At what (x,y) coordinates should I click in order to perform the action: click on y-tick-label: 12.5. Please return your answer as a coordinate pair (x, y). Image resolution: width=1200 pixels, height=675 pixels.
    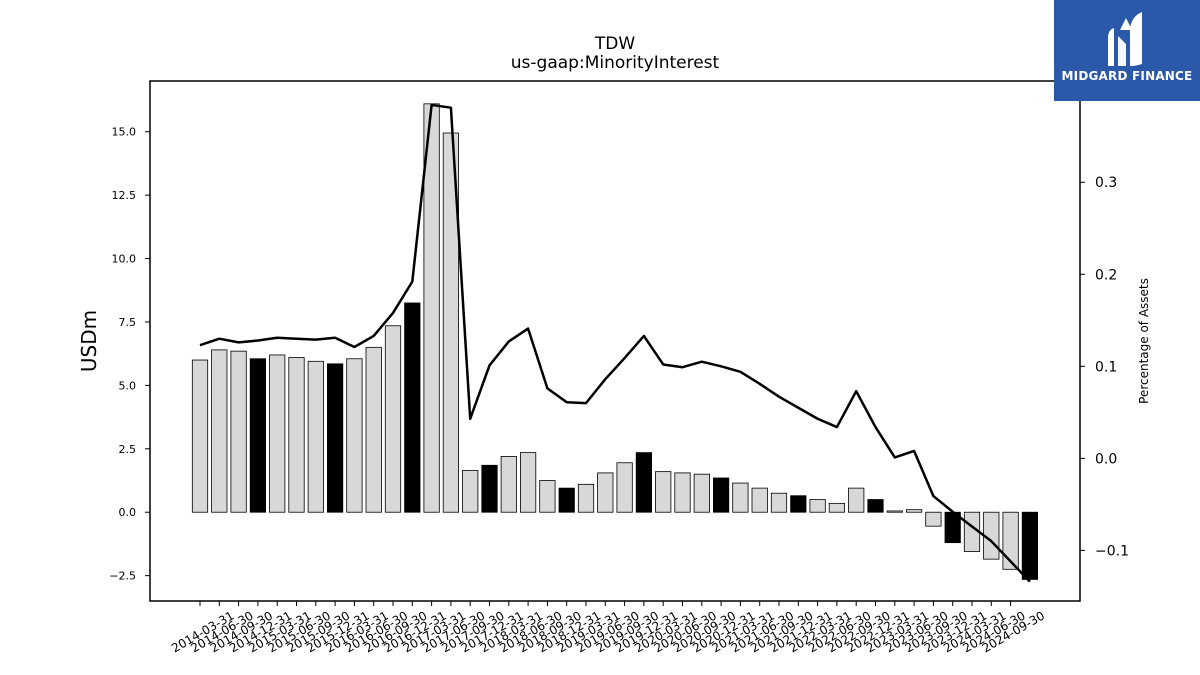
    Looking at the image, I should click on (124, 195).